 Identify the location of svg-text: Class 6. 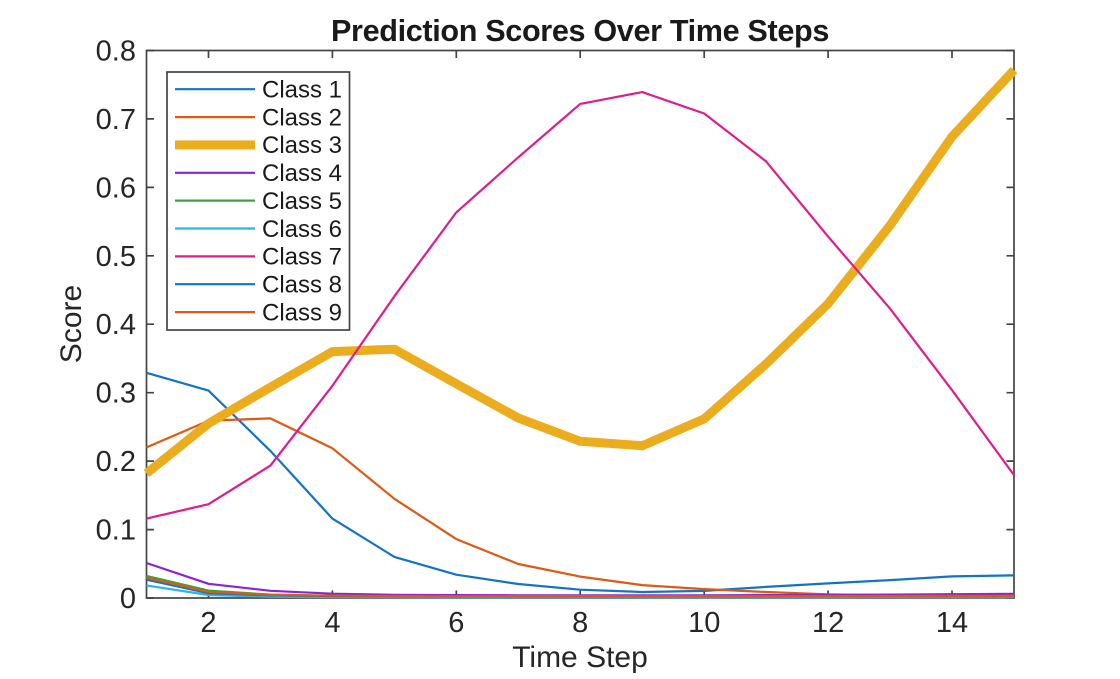
(302, 229).